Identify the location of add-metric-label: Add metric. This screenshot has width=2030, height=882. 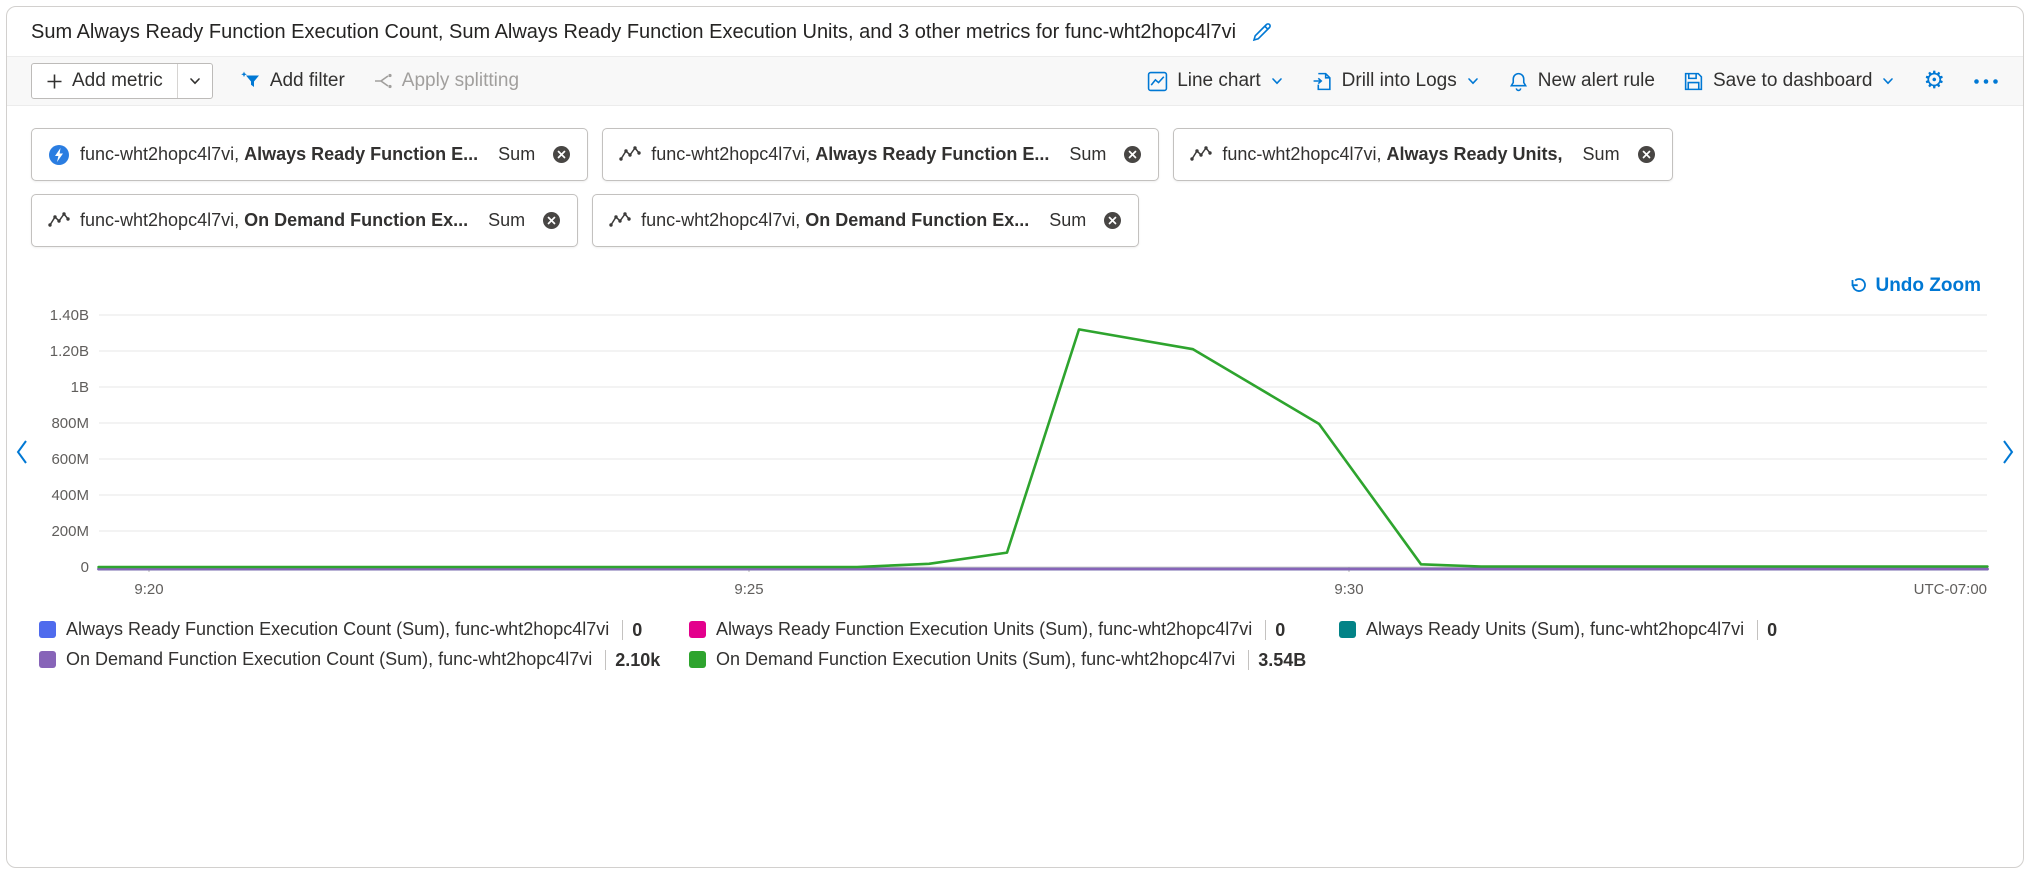
(117, 80).